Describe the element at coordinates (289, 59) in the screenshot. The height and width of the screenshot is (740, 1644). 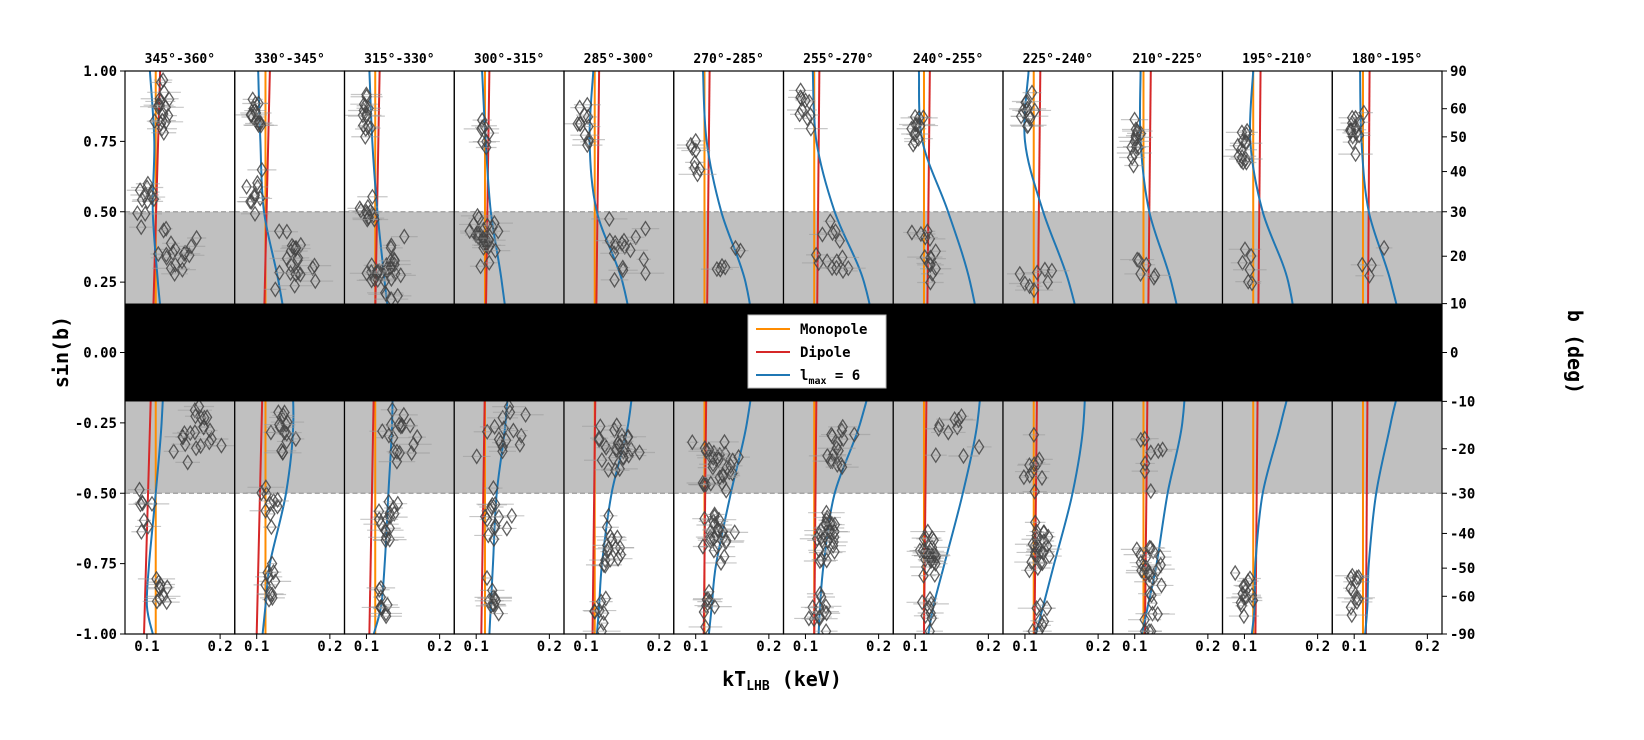
I see `panel-title: 330°-345°` at that location.